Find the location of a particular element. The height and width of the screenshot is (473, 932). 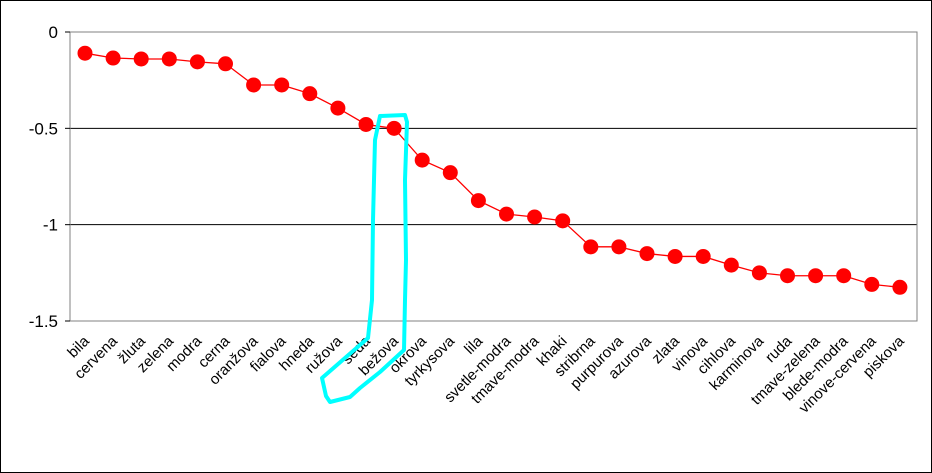

y-tick-label: -1 is located at coordinates (50, 225).